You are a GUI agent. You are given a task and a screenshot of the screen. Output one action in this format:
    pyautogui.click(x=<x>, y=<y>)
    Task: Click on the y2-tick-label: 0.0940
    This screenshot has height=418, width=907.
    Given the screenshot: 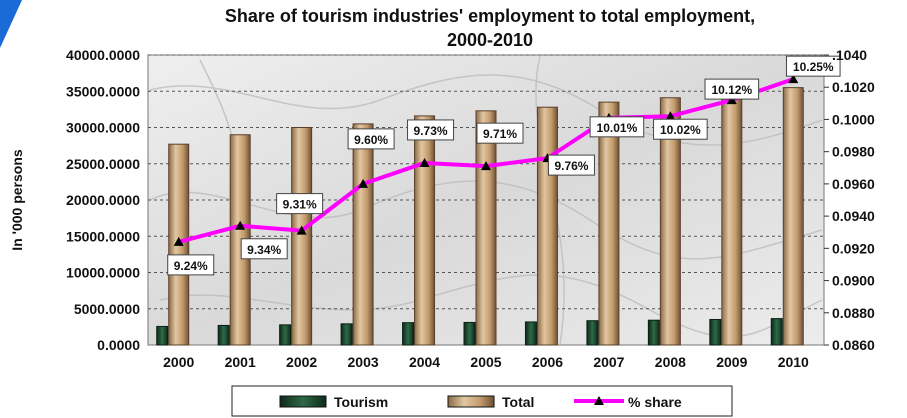 What is the action you would take?
    pyautogui.click(x=853, y=216)
    